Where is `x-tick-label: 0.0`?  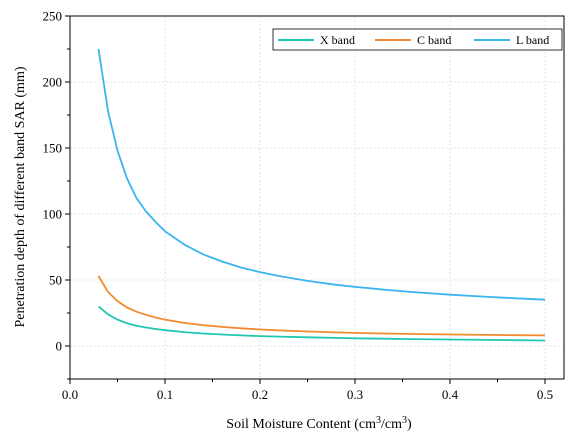 x-tick-label: 0.0 is located at coordinates (70, 394).